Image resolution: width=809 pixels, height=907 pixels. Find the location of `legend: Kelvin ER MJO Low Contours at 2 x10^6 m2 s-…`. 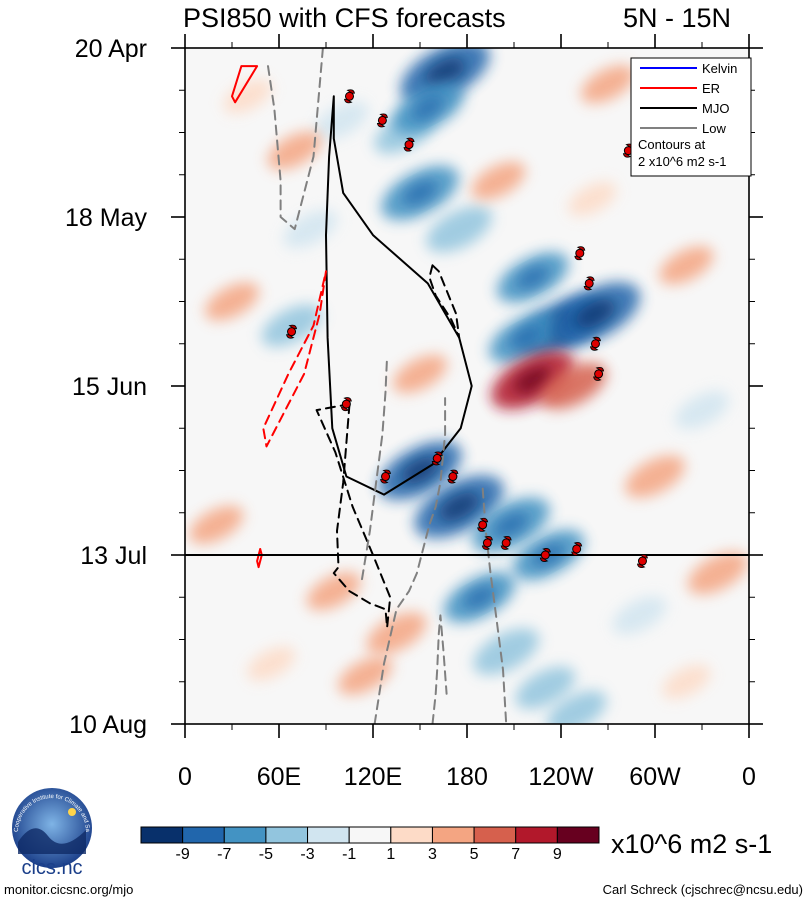

legend: Kelvin ER MJO Low Contours at 2 x10^6 m2 s-… is located at coordinates (691, 117).